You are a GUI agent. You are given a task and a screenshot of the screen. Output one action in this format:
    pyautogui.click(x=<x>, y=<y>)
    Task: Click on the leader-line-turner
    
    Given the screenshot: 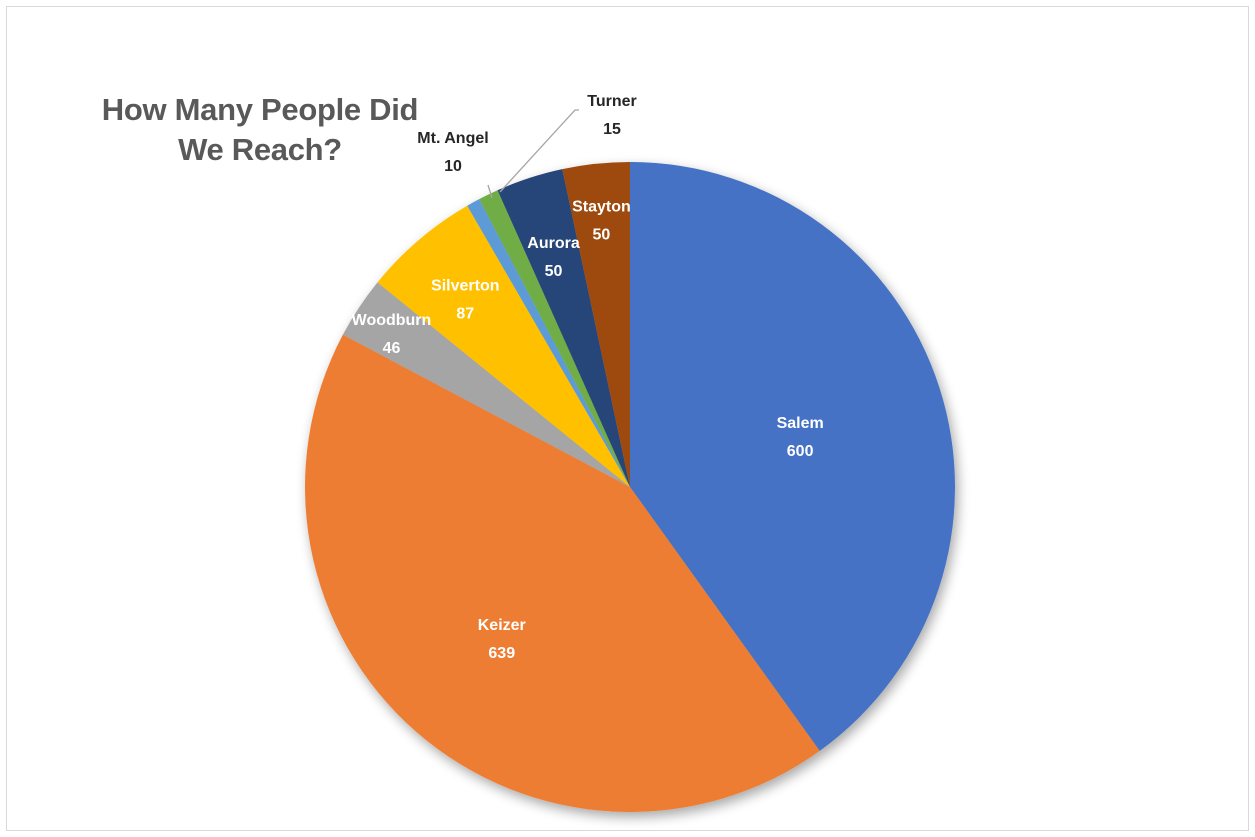 What is the action you would take?
    pyautogui.click(x=539, y=151)
    